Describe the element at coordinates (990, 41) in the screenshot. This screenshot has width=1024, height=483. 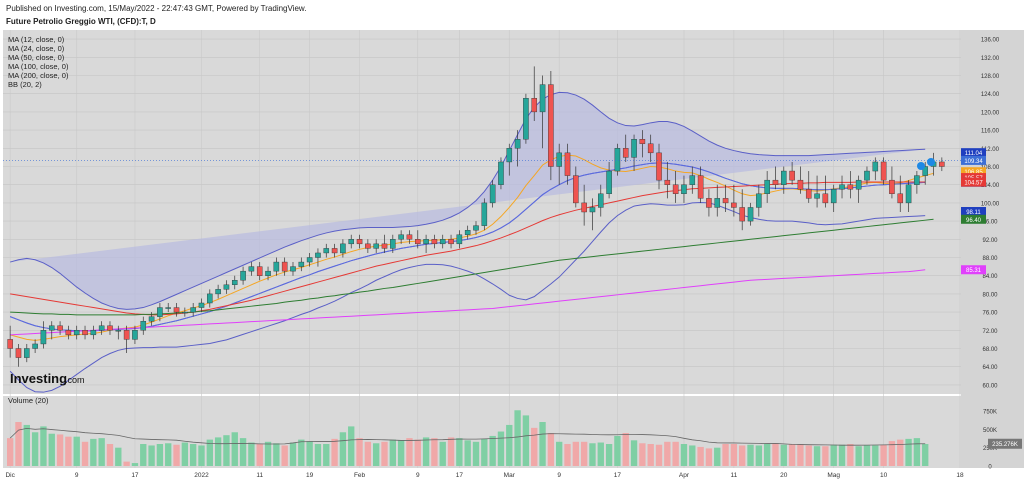
I see `price-tick-label: 136.00` at that location.